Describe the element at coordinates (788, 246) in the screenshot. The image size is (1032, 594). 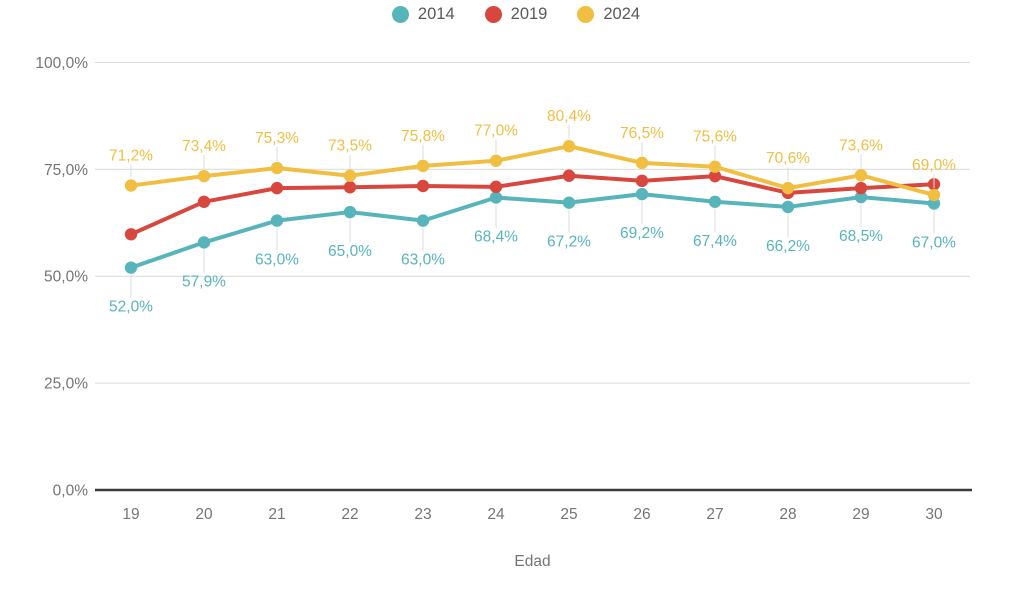
I see `data-label-2014-28: 66,2%` at that location.